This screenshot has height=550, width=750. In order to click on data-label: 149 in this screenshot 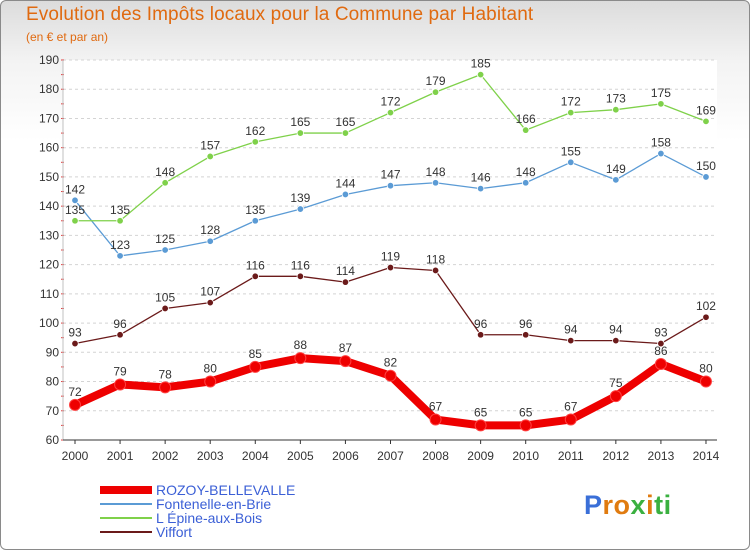, I will do `click(616, 169)`.